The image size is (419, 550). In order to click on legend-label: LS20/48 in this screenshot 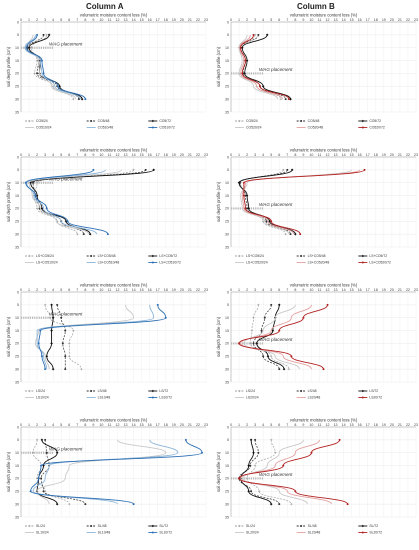, I will do `click(314, 398)`.